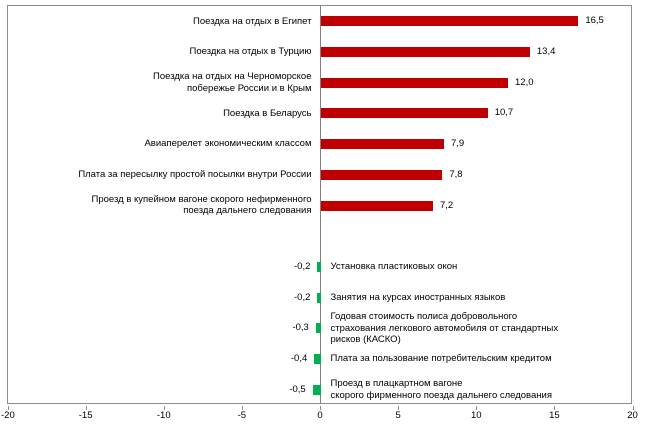 This screenshot has height=437, width=654. I want to click on value-label: 10,7, so click(504, 113).